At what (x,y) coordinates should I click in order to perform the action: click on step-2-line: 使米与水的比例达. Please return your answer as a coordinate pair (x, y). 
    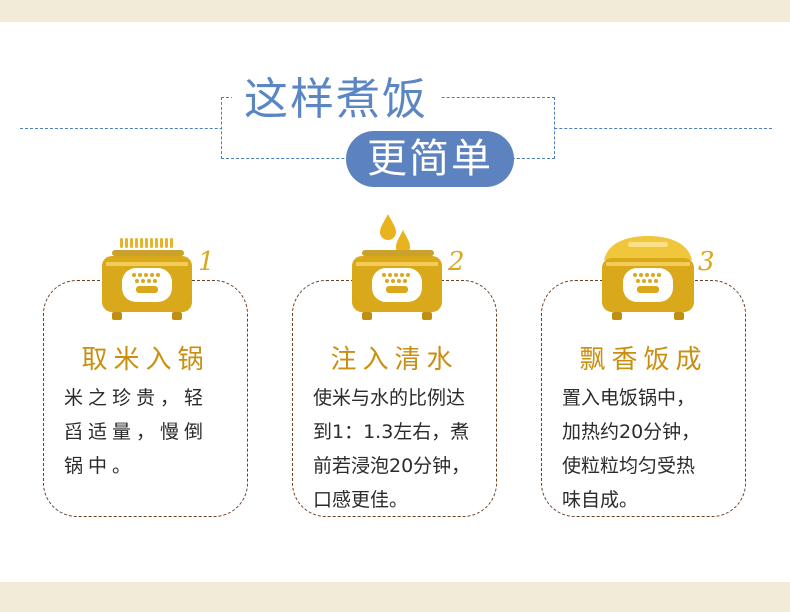
    Looking at the image, I should click on (389, 398).